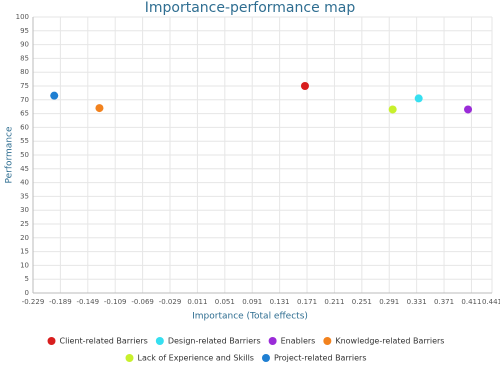  Describe the element at coordinates (24, 155) in the screenshot. I see `y-tick-label: 50` at that location.